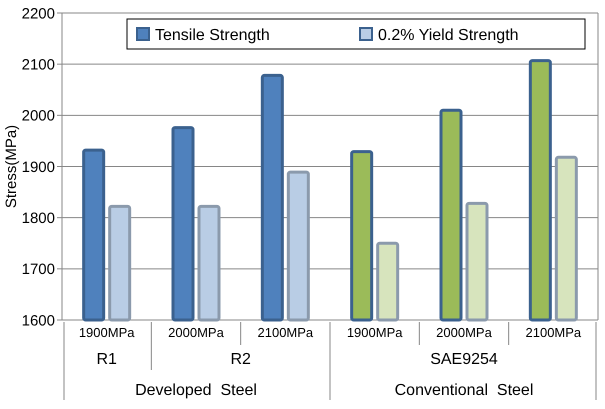 This screenshot has height=409, width=605. What do you see at coordinates (240, 359) in the screenshot?
I see `text: R2` at bounding box center [240, 359].